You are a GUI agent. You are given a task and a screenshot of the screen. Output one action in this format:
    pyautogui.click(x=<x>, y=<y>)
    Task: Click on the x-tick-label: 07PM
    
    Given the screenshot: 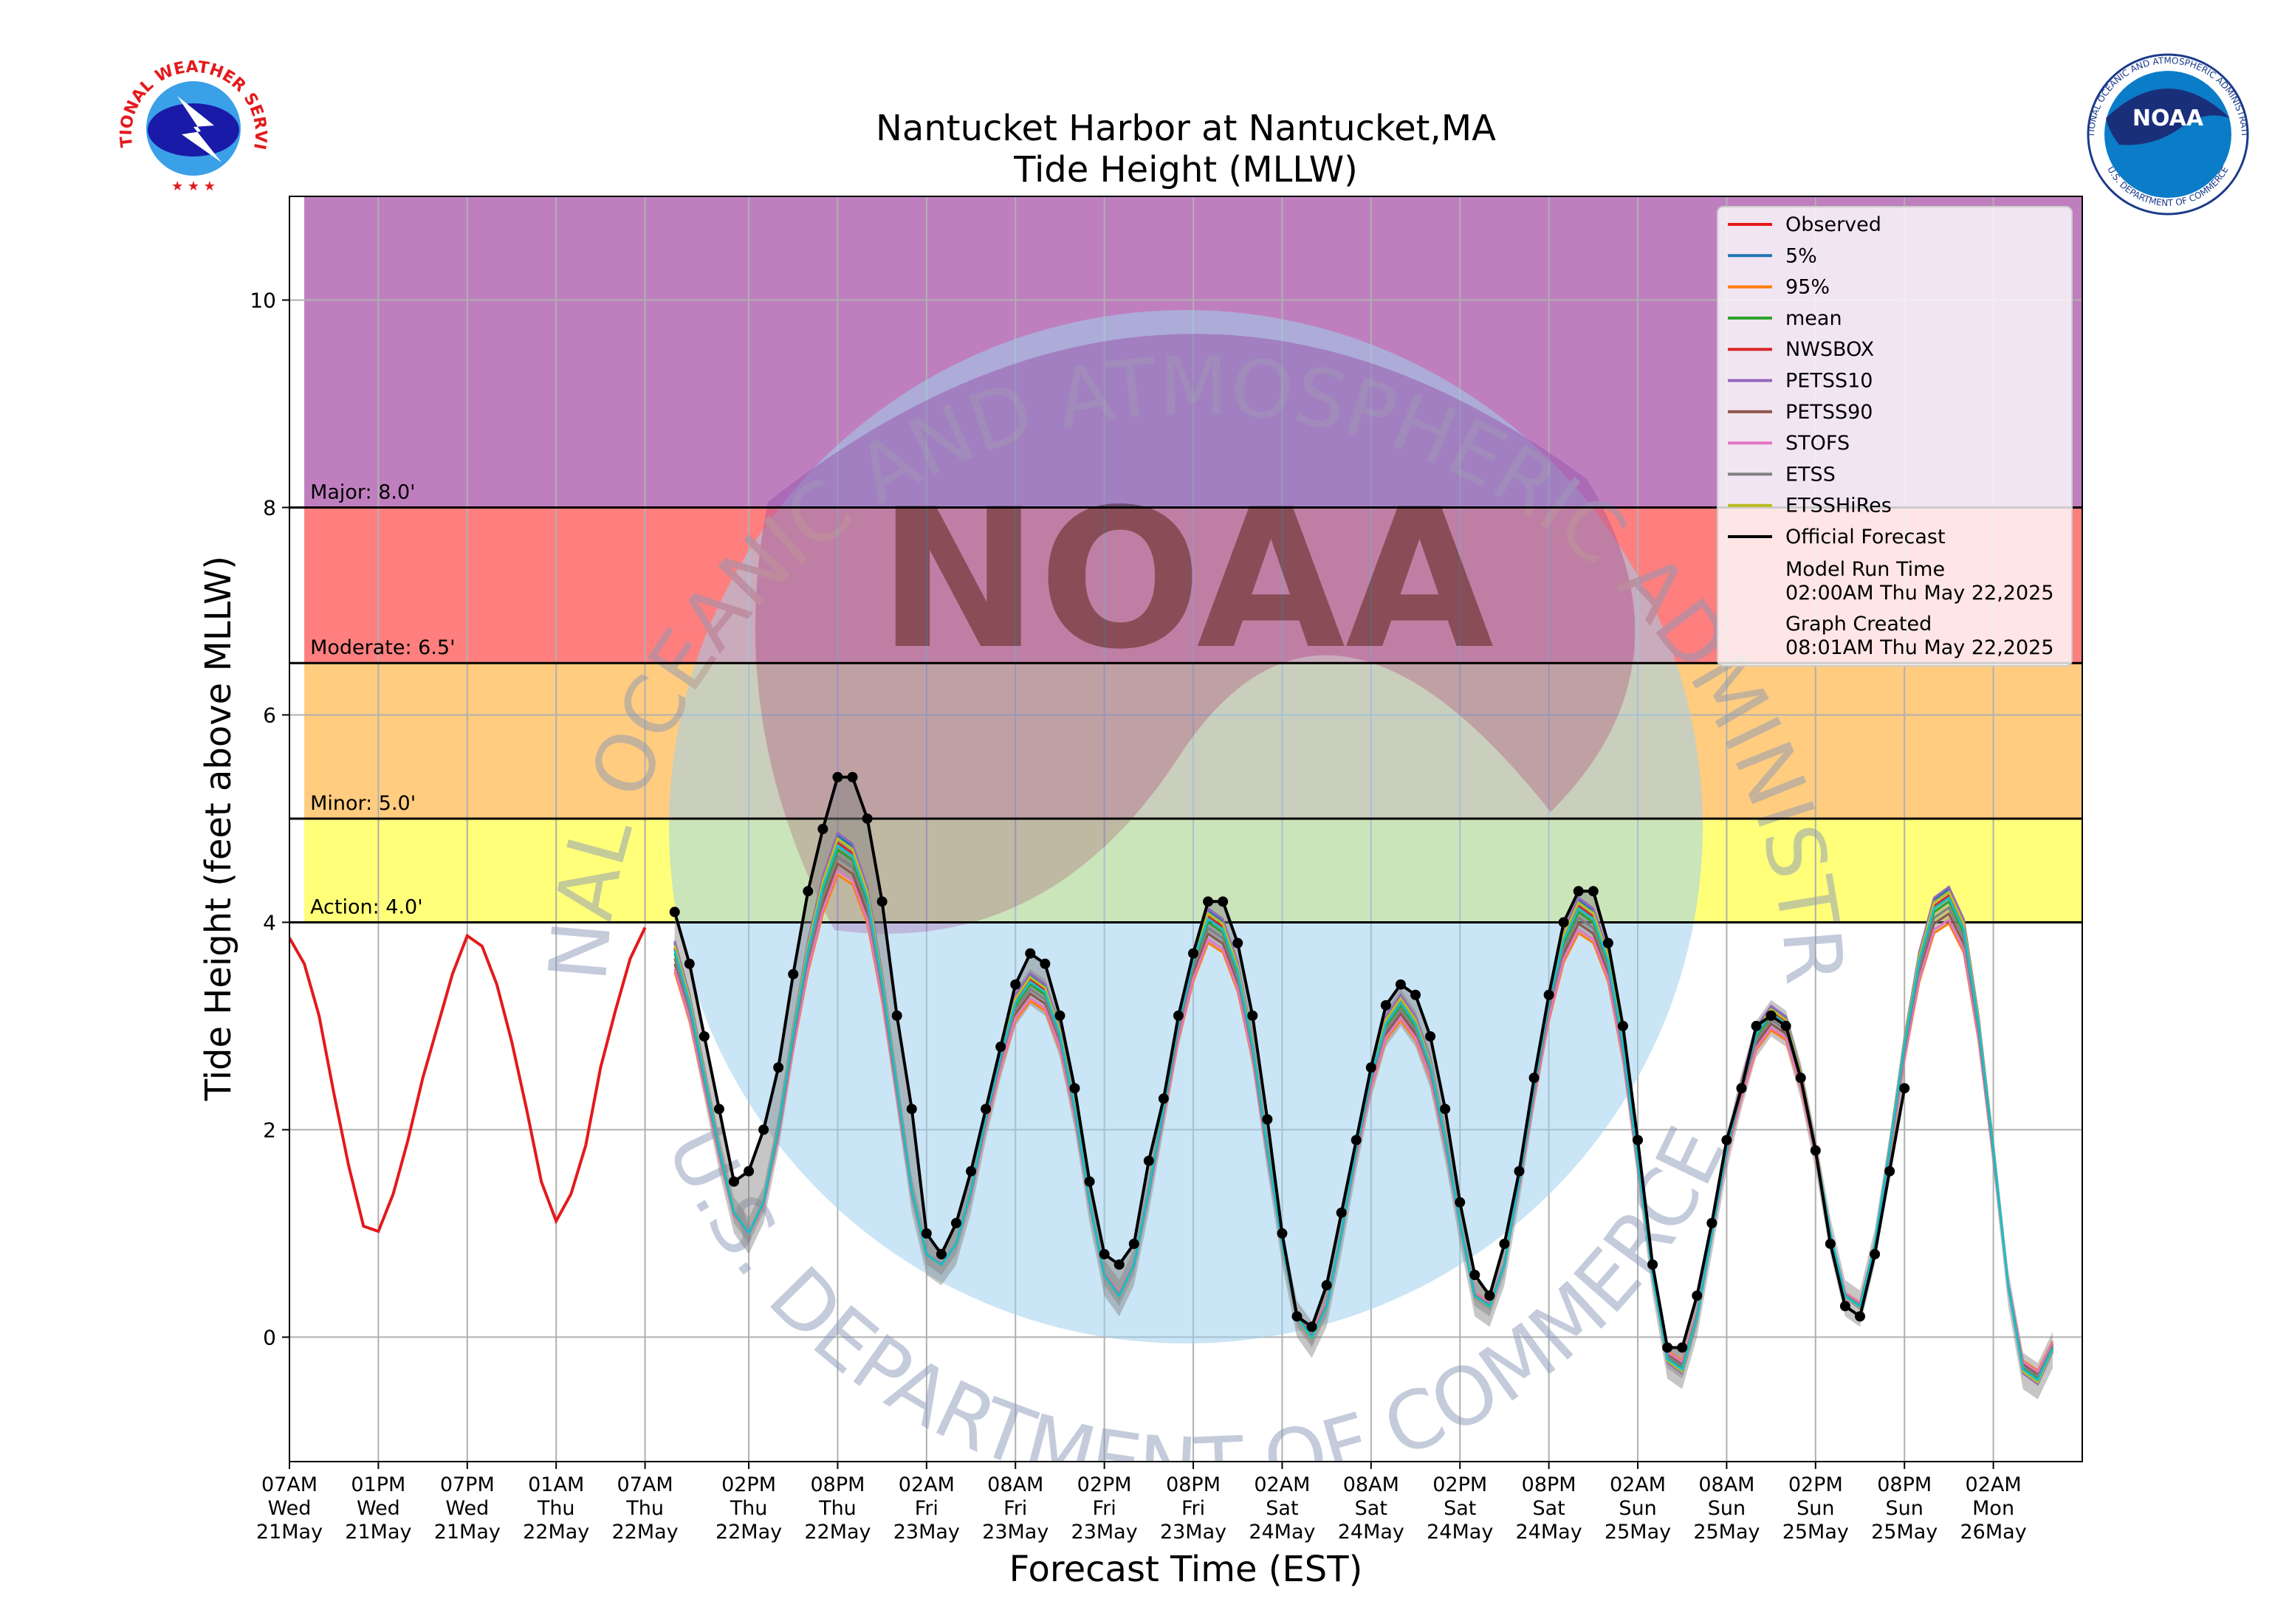 What is the action you would take?
    pyautogui.click(x=468, y=1484)
    